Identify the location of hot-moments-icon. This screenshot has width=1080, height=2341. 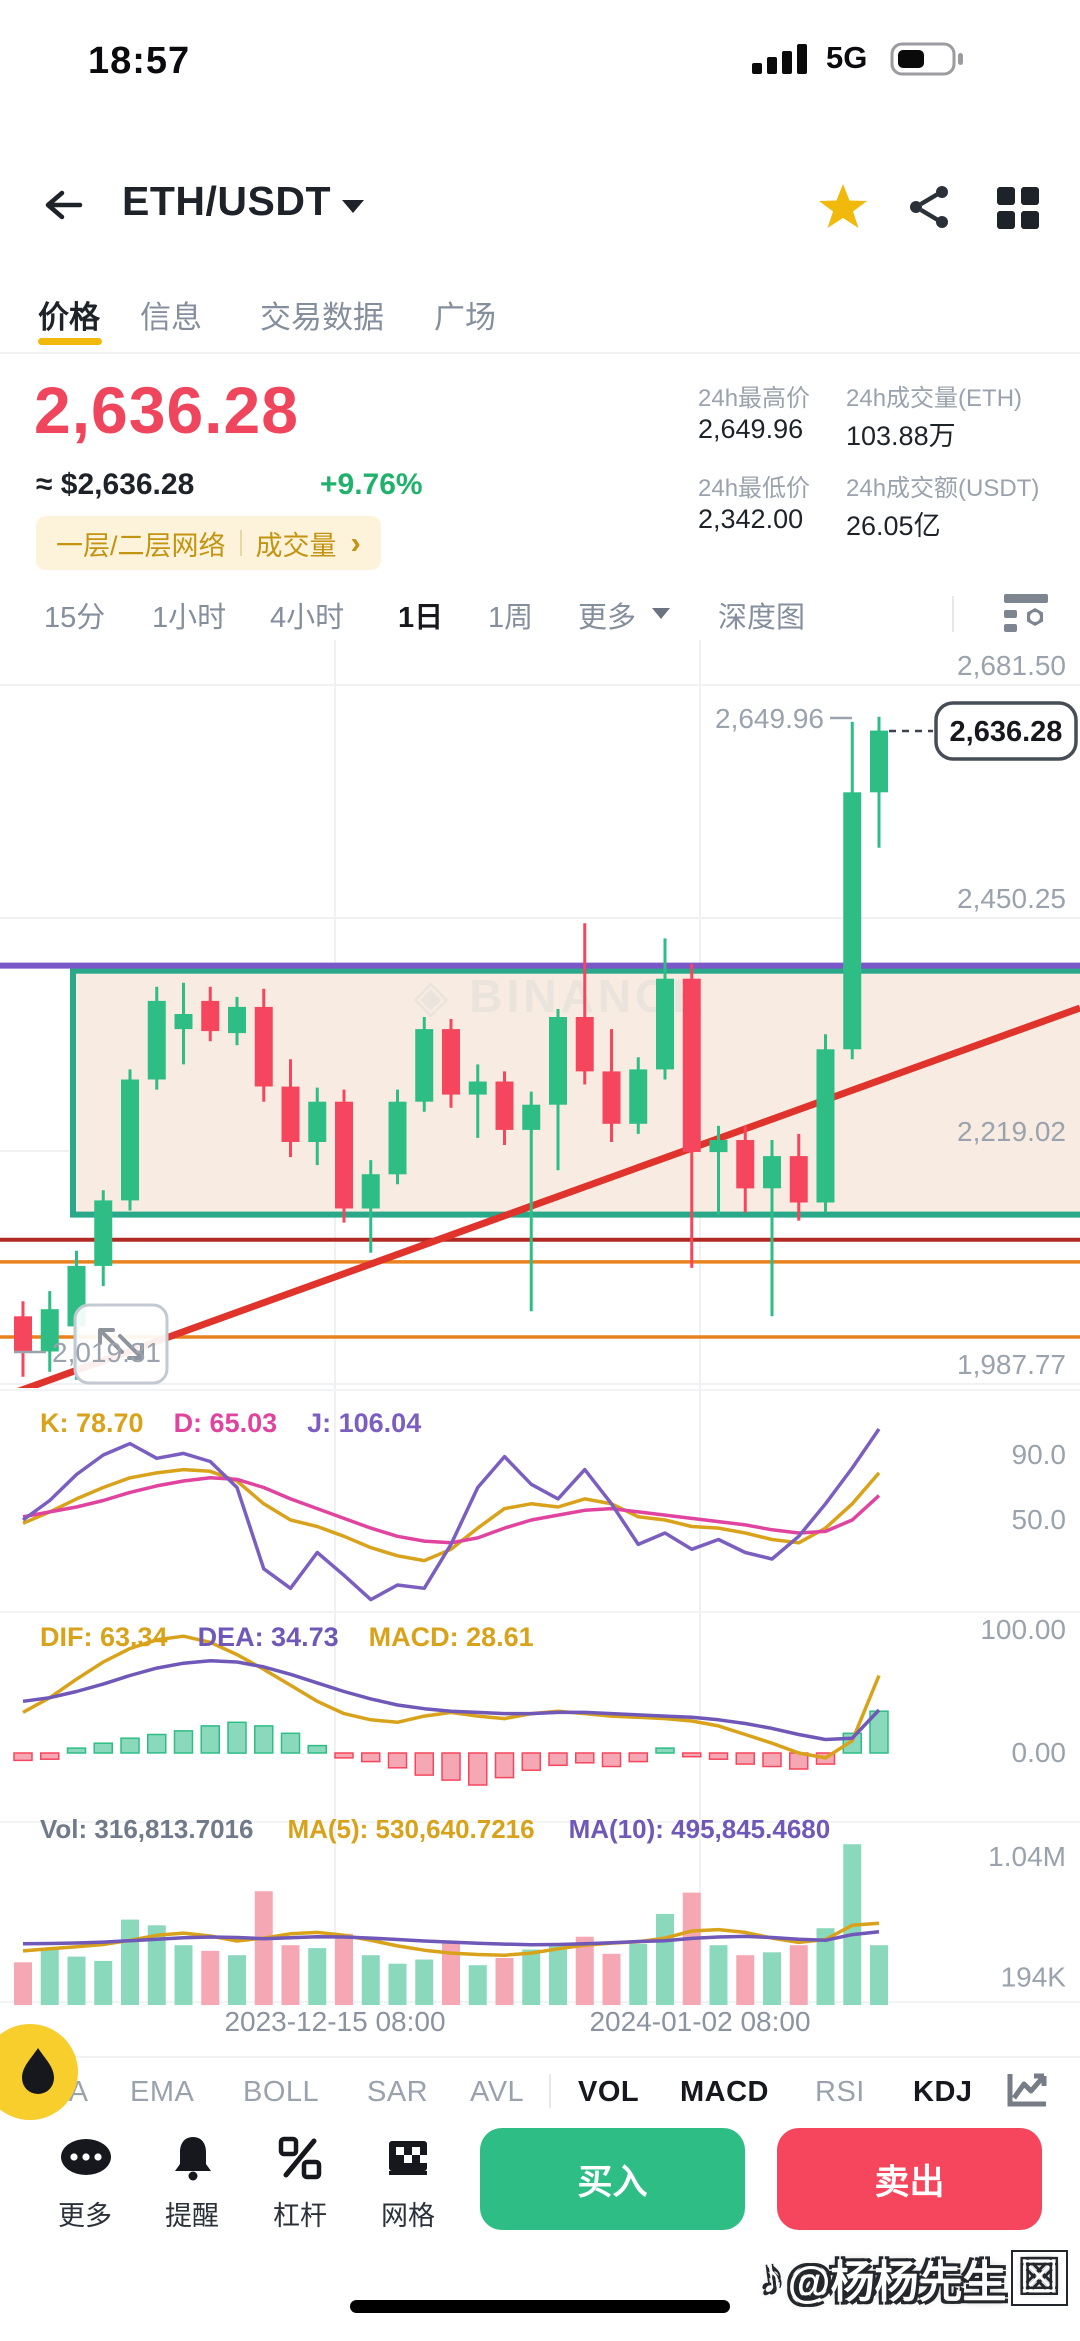
(40, 2072).